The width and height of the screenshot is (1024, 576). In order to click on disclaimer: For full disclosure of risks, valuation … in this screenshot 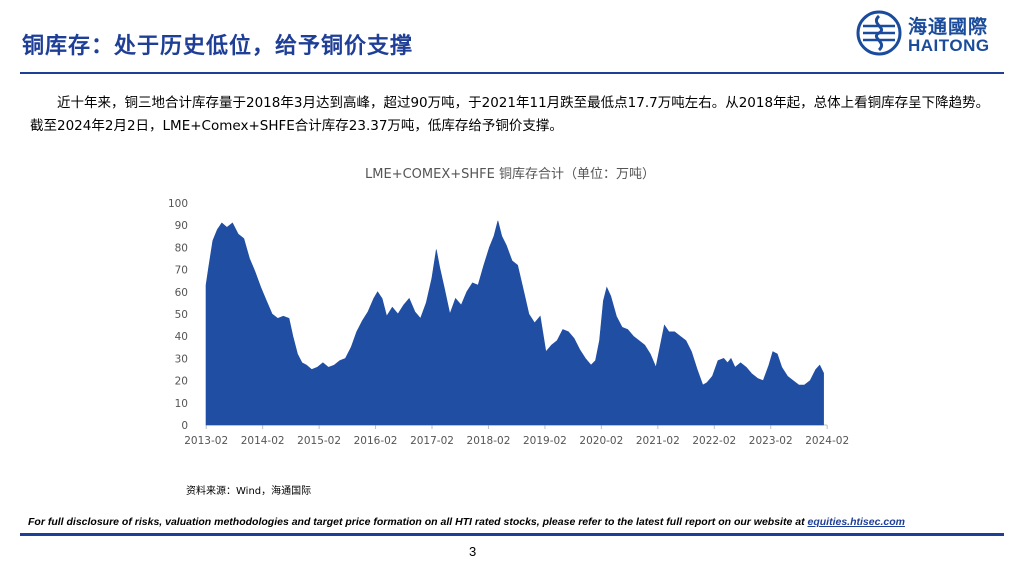, I will do `click(466, 522)`.